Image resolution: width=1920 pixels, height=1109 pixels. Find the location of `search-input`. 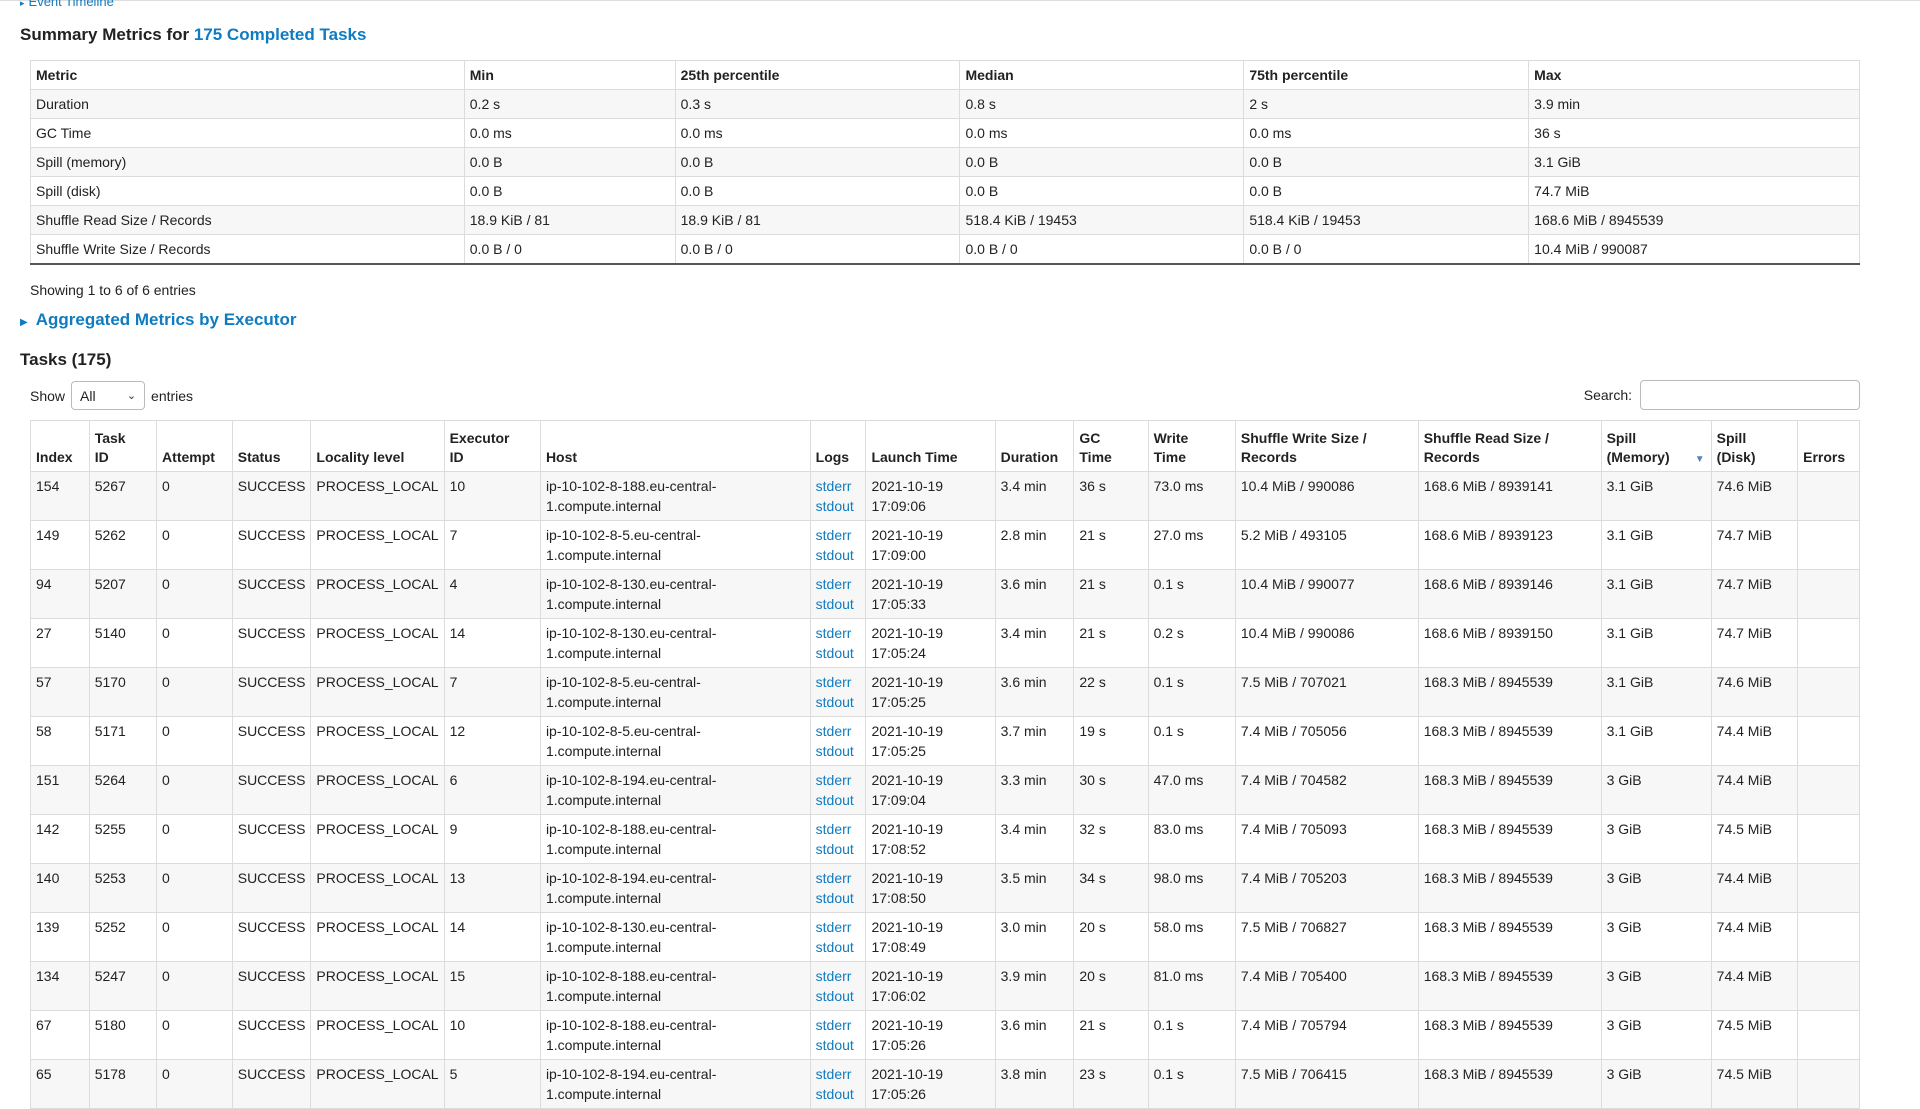

search-input is located at coordinates (1750, 395).